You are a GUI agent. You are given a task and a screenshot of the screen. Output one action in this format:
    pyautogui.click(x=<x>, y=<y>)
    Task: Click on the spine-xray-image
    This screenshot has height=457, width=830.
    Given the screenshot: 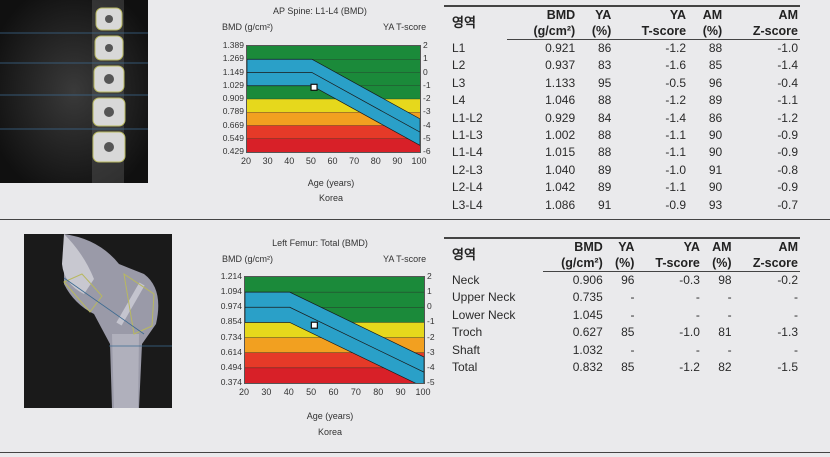 What is the action you would take?
    pyautogui.click(x=74, y=91)
    